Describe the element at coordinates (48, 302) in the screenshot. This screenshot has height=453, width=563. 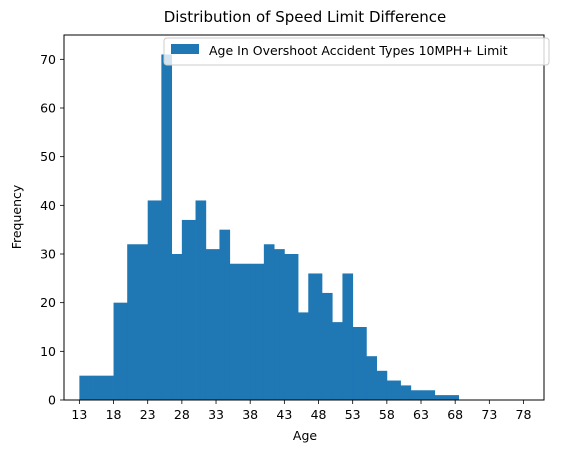
I see `y-tick-label: 20` at that location.